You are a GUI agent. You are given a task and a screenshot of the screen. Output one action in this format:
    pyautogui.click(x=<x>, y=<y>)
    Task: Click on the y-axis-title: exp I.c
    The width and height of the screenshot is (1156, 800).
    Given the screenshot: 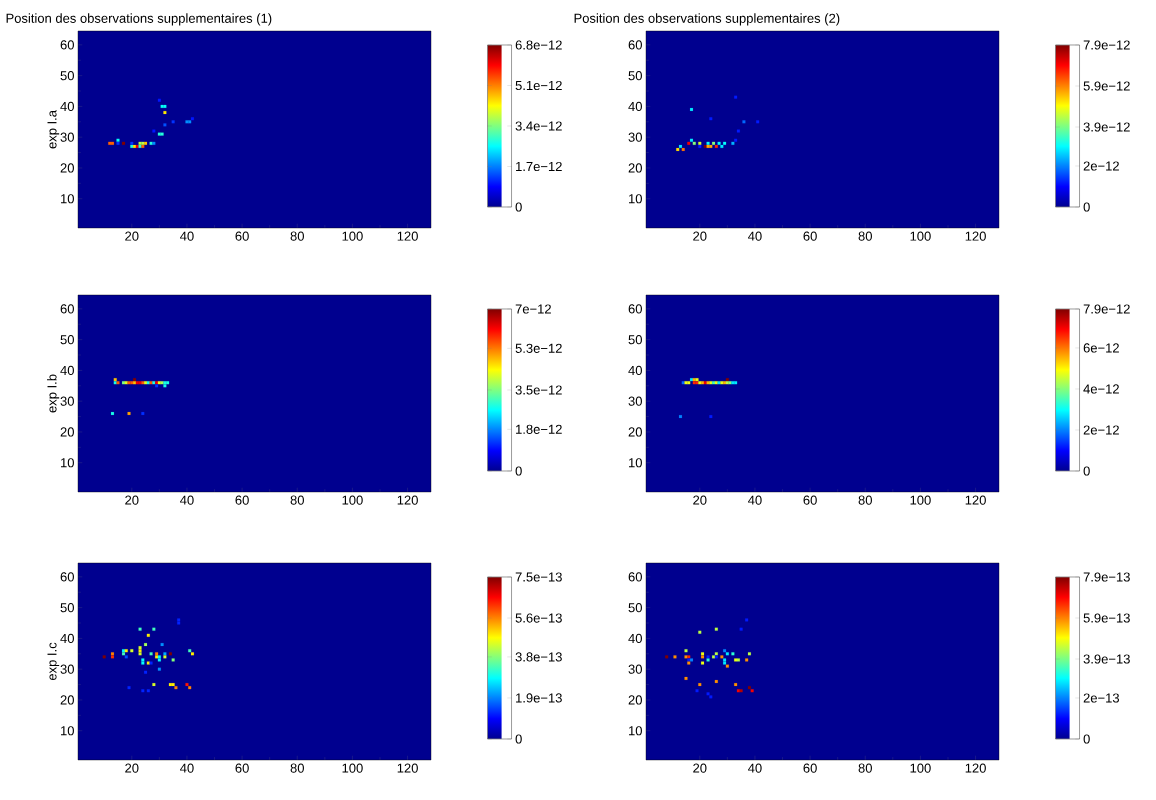 What is the action you would take?
    pyautogui.click(x=53, y=661)
    